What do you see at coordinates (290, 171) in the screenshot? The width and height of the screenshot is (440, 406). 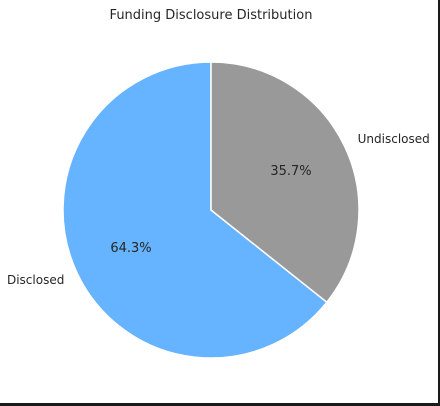 I see `value-label-undisclosed: 35.7%` at bounding box center [290, 171].